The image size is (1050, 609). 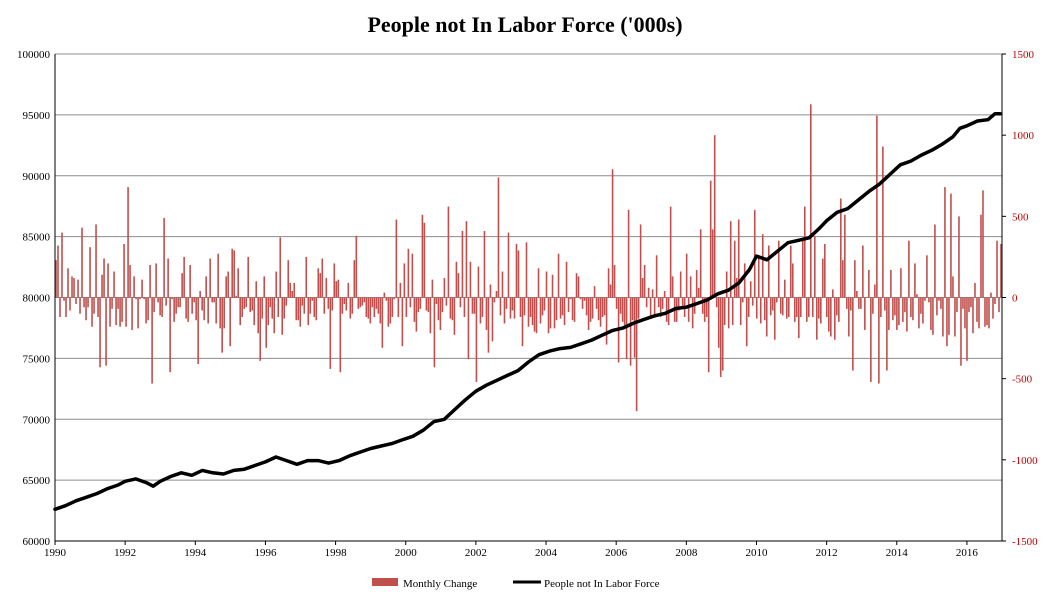 I want to click on x-tick-label: 2006, so click(x=616, y=553).